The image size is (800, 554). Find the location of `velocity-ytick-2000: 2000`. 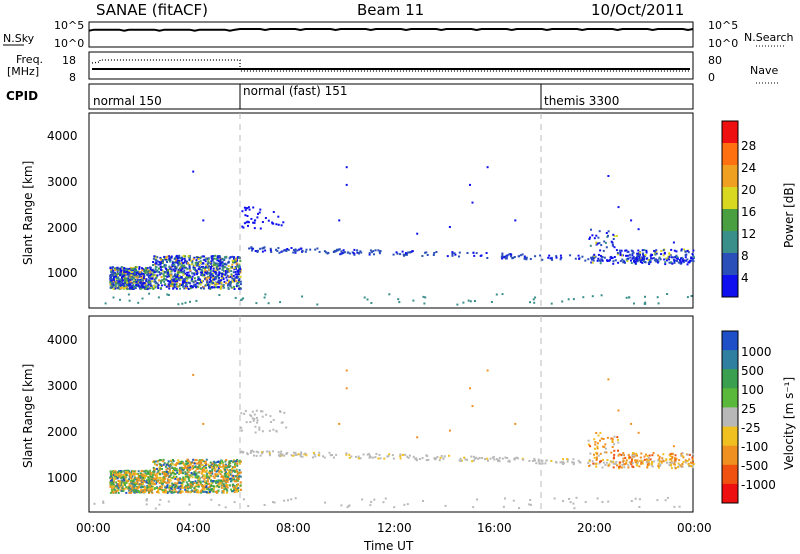

velocity-ytick-2000: 2000 is located at coordinates (62, 432).